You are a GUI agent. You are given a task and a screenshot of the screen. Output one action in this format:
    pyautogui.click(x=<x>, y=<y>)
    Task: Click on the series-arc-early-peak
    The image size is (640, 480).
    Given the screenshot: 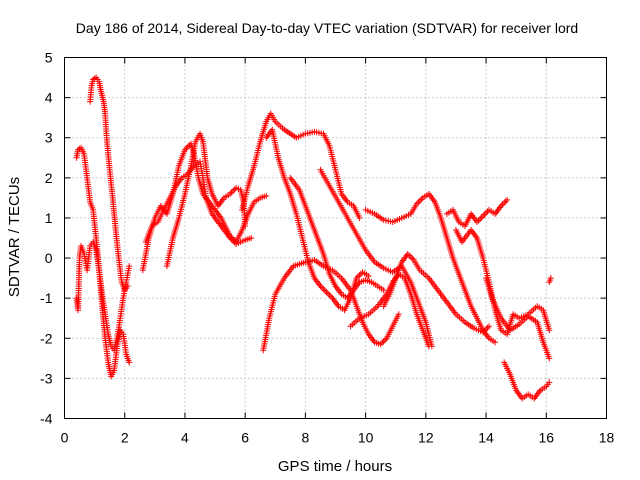 What is the action you would take?
    pyautogui.click(x=109, y=184)
    